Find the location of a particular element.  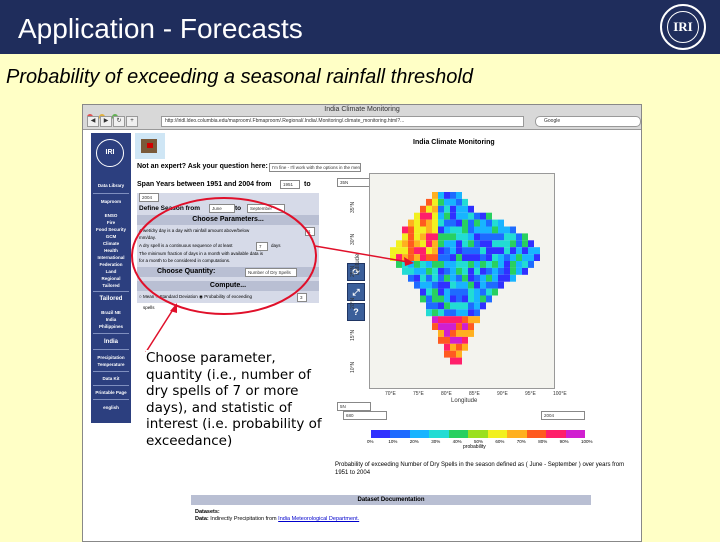

sidebar-item-precipitation: Precipitation is located at coordinates (111, 357).